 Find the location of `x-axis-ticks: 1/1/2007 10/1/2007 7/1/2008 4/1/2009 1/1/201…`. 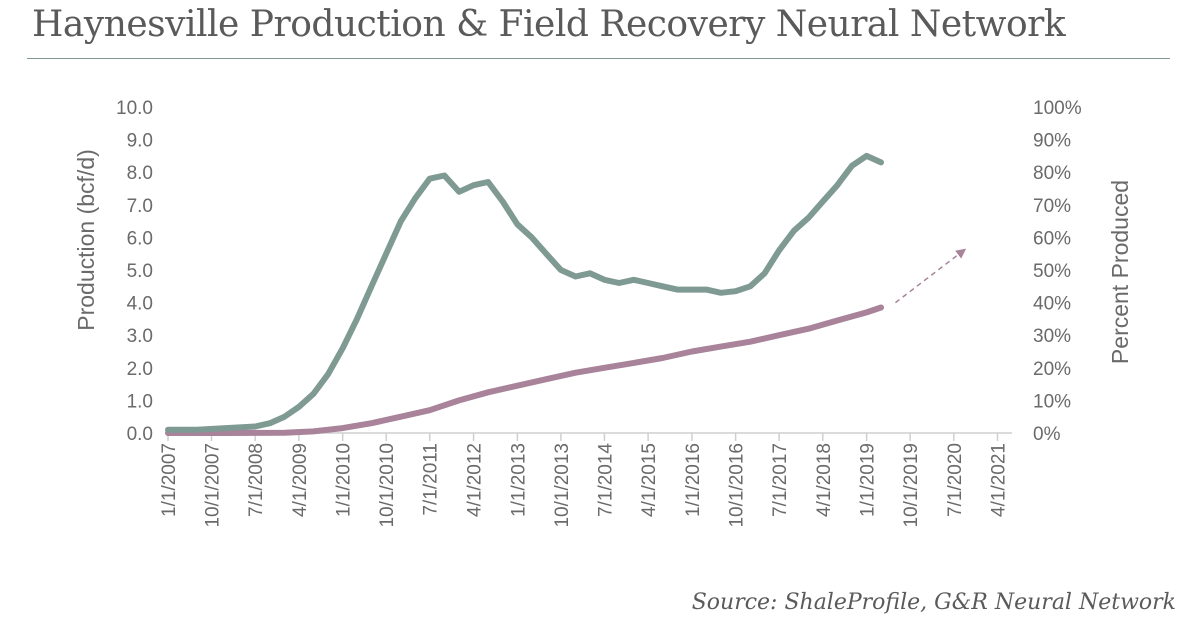

x-axis-ticks: 1/1/2007 10/1/2007 7/1/2008 4/1/2009 1/1/201… is located at coordinates (584, 480).